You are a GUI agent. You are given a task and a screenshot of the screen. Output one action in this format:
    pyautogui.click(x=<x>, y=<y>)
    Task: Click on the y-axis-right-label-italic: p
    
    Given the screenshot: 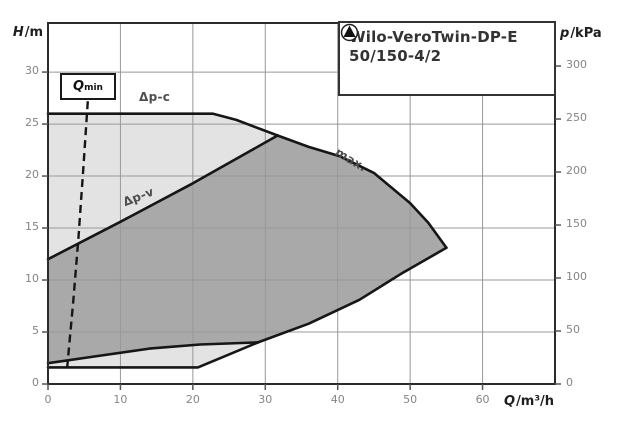 What is the action you would take?
    pyautogui.click(x=565, y=33)
    